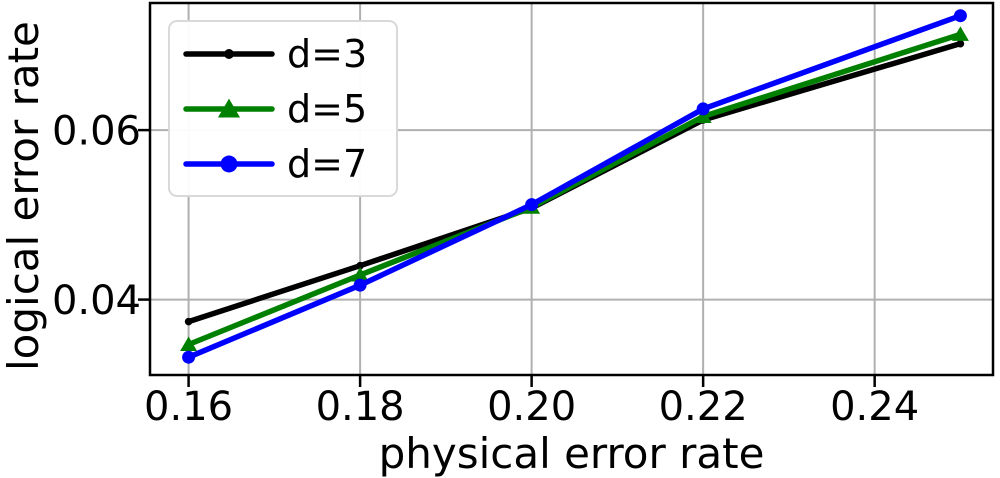 The height and width of the screenshot is (478, 1000). I want to click on x-tick-label: 0.24, so click(874, 407).